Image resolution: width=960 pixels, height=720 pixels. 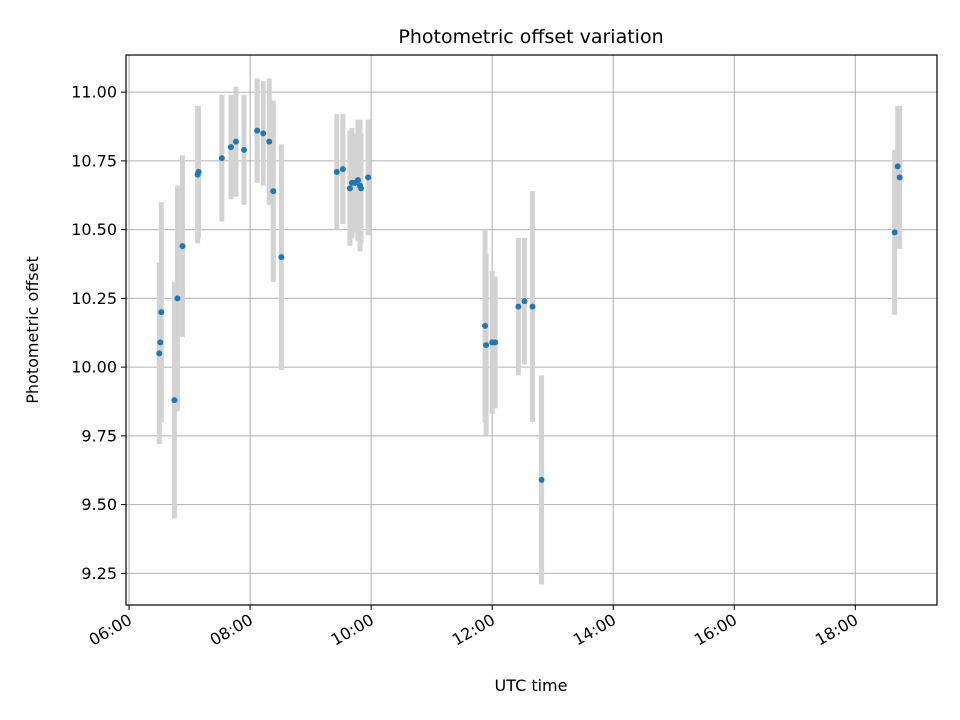 What do you see at coordinates (530, 37) in the screenshot?
I see `chart-title: Photometric offset variation` at bounding box center [530, 37].